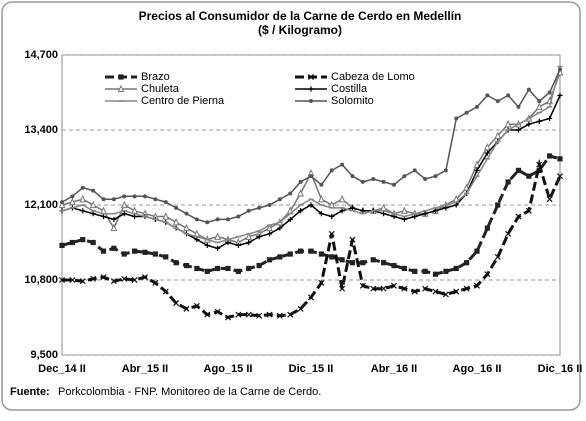 This screenshot has width=586, height=421. I want to click on y-tick-label: 9,500, so click(44, 355).